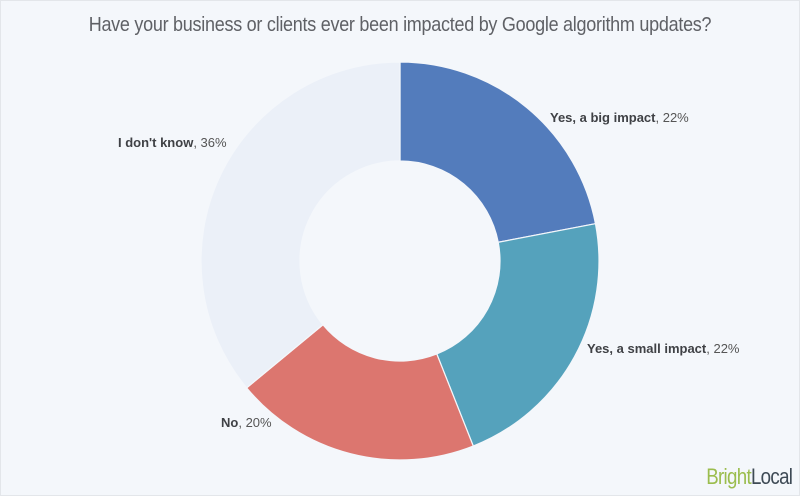 The image size is (800, 496). What do you see at coordinates (603, 117) in the screenshot?
I see `label-big-impact-name: Yes, a big impact` at bounding box center [603, 117].